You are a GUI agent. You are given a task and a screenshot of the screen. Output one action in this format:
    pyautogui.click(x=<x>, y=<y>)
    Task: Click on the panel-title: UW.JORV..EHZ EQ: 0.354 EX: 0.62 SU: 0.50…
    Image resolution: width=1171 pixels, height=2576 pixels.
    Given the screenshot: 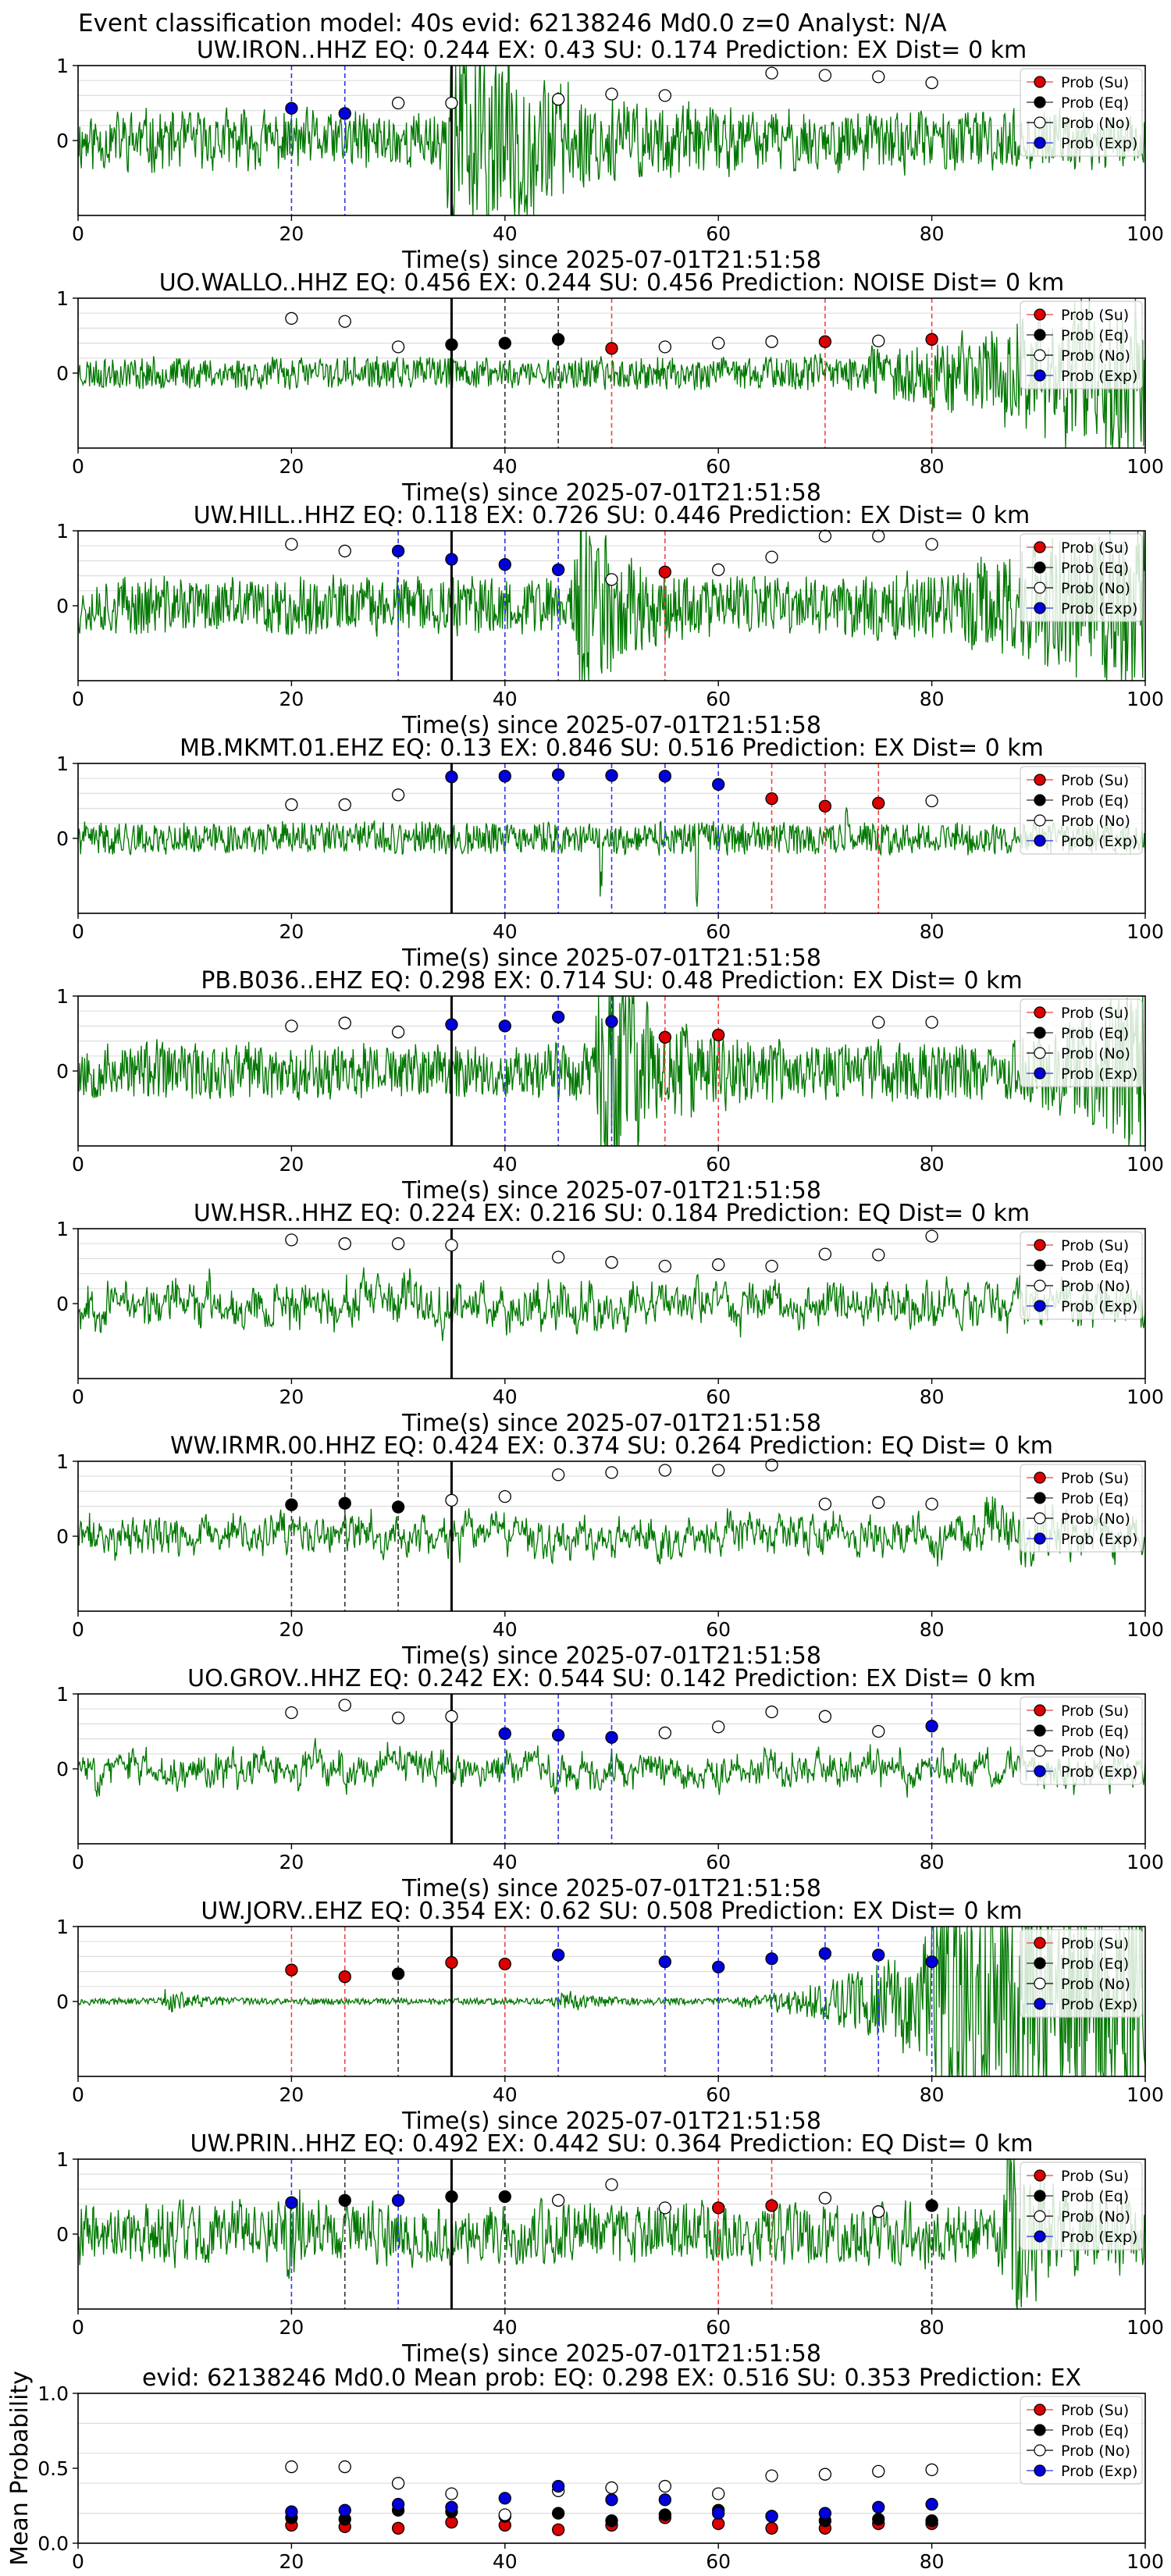 What is the action you would take?
    pyautogui.click(x=611, y=1911)
    